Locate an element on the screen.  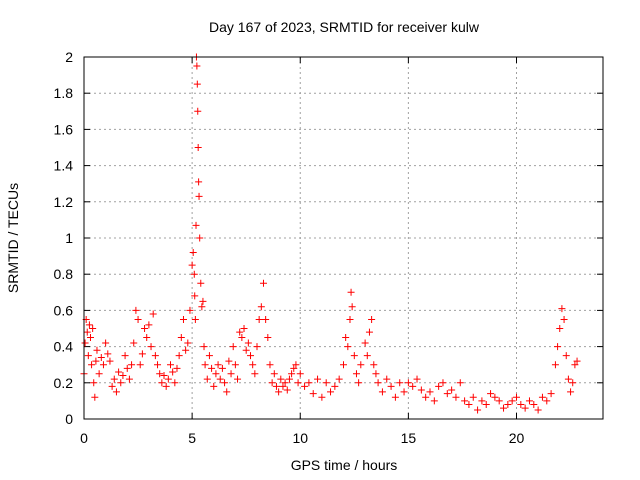
y-tick-label: 2 is located at coordinates (69, 57).